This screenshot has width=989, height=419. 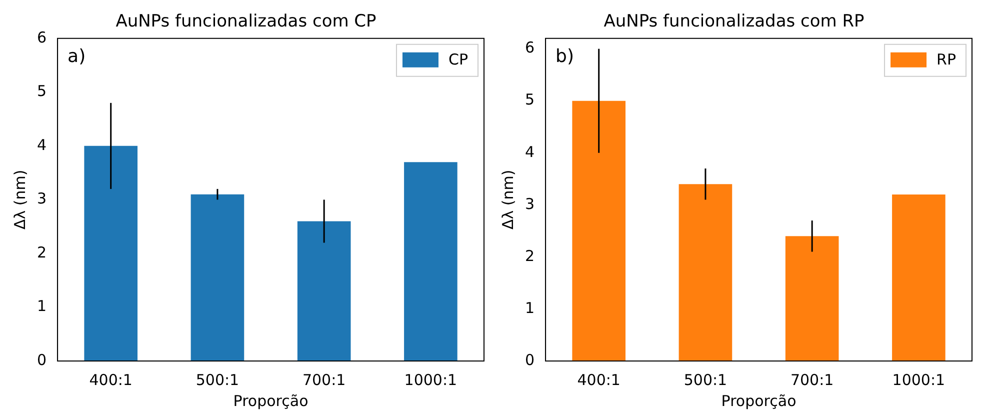 What do you see at coordinates (77, 57) in the screenshot?
I see `annotation: a)` at bounding box center [77, 57].